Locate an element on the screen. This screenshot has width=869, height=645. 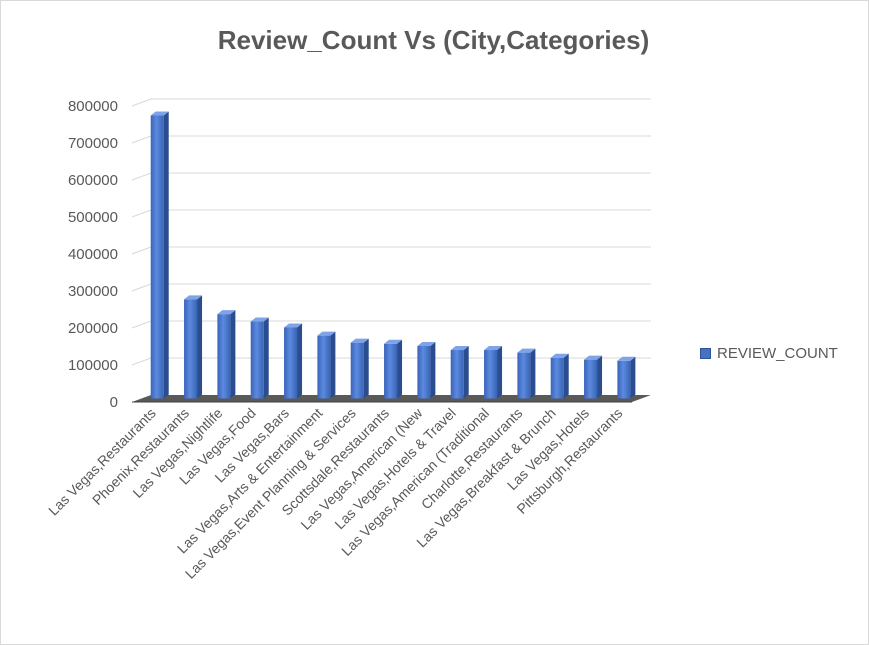
y-tick-label: 0 is located at coordinates (114, 402).